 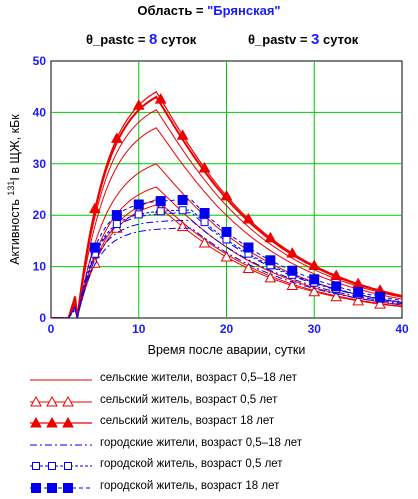 I want to click on legend-label: городские жители, возраст 0,5–18 лет, so click(x=201, y=443).